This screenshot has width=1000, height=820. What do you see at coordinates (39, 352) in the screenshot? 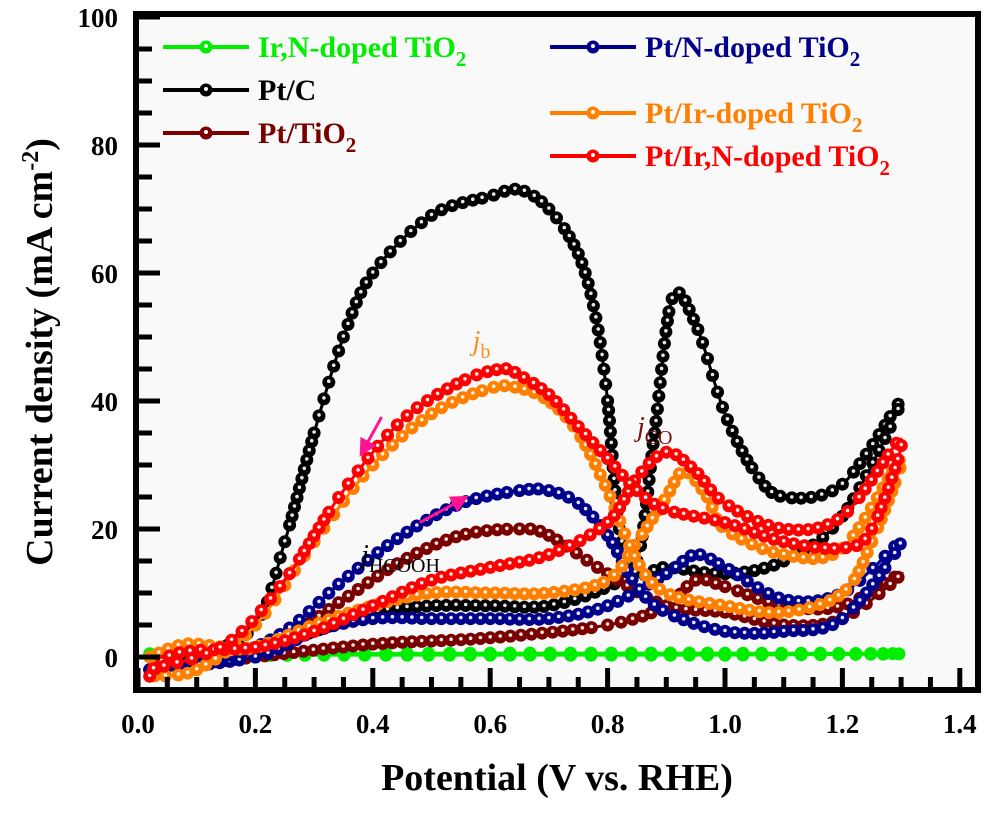
I see `y-axis-title: Current density (mA cm-2)` at bounding box center [39, 352].